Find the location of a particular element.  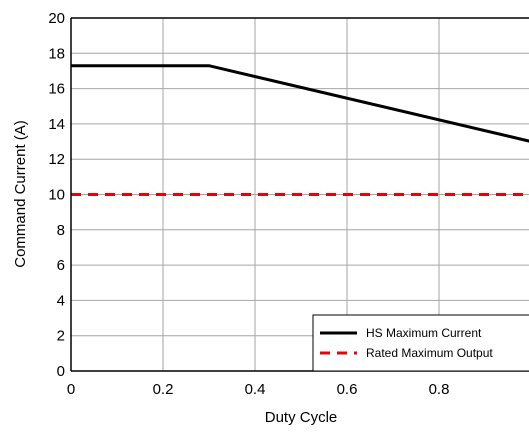

x-tick-label: 0.6 is located at coordinates (347, 389).